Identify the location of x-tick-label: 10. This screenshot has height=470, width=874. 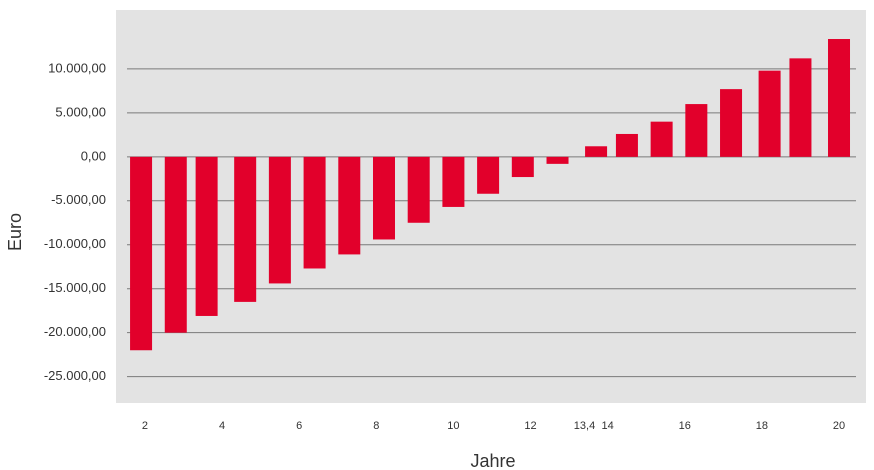
(453, 426).